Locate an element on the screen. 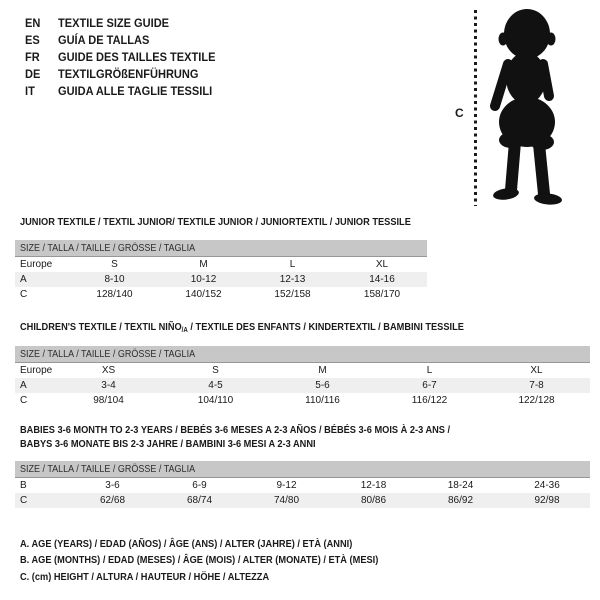 The height and width of the screenshot is (600, 600). size-value: 98/104 is located at coordinates (108, 400).